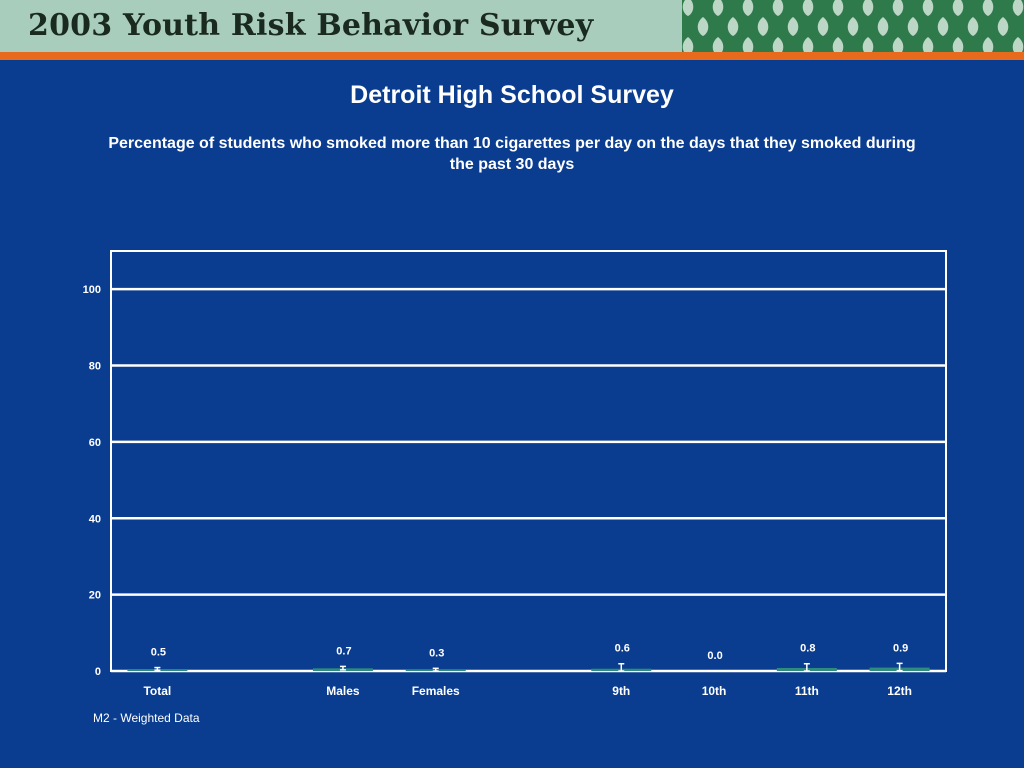 The height and width of the screenshot is (768, 1024). What do you see at coordinates (621, 691) in the screenshot?
I see `x-tick-label: 9th` at bounding box center [621, 691].